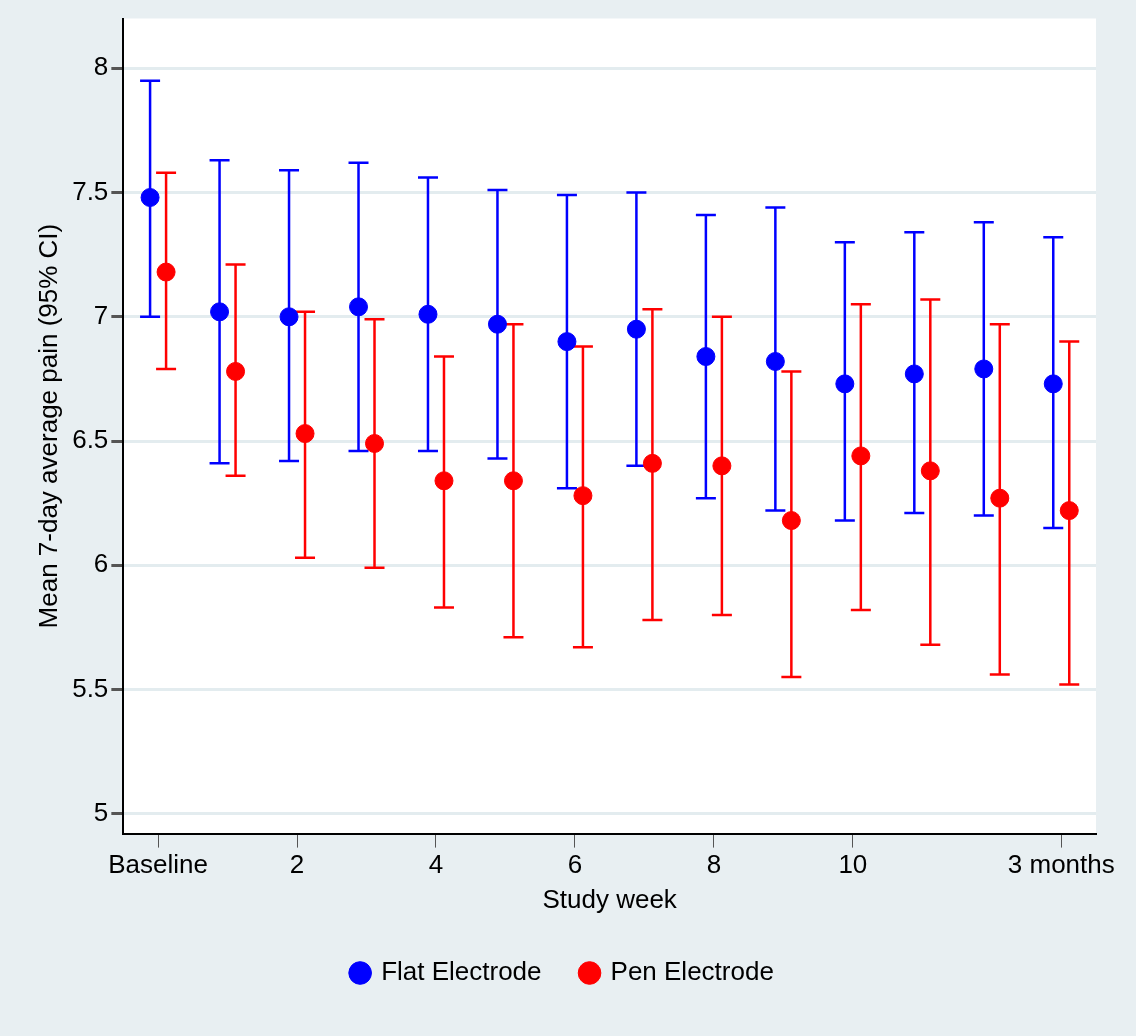 This screenshot has height=1036, width=1136. I want to click on x-tick-label: 2, so click(297, 864).